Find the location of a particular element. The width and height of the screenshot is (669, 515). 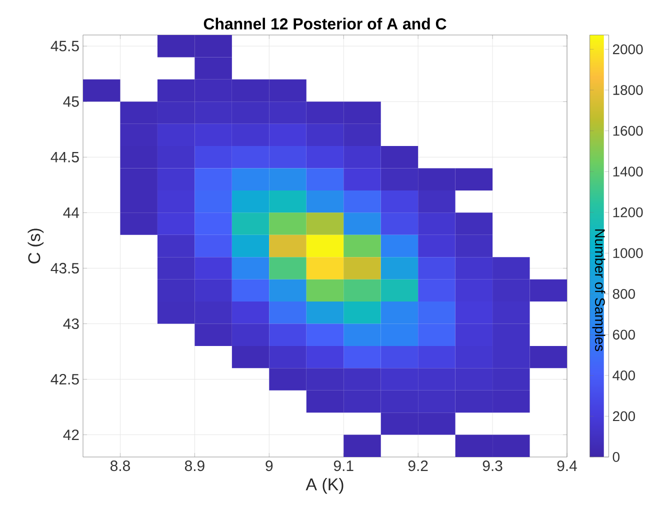

color-bar-label: 600 is located at coordinates (624, 335).